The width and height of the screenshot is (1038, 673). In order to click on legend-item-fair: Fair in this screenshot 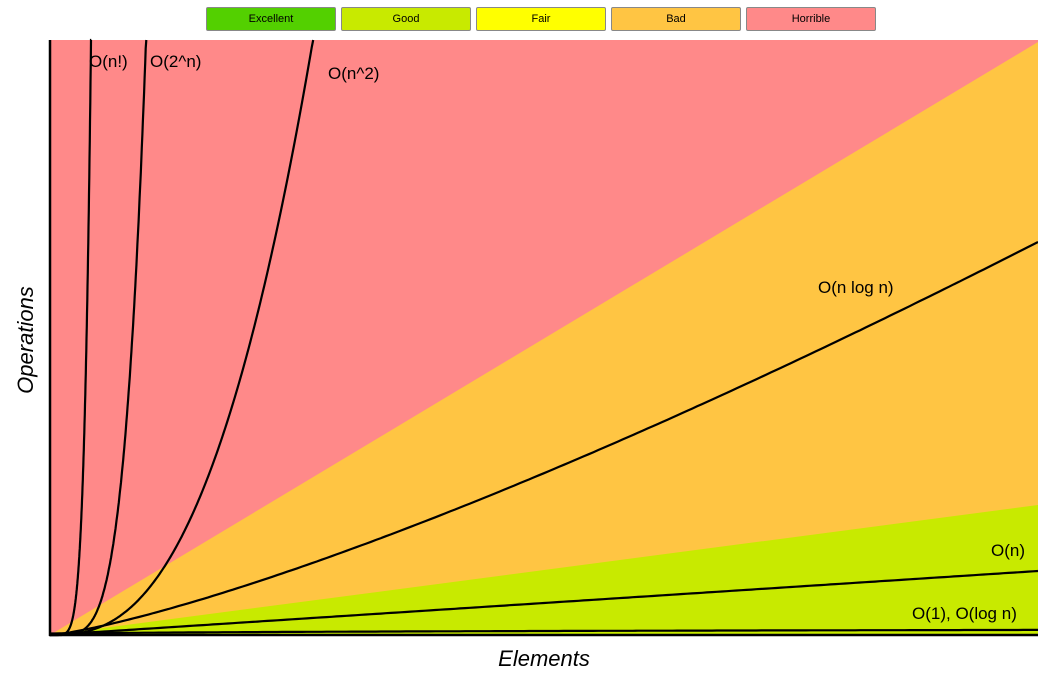, I will do `click(541, 19)`.